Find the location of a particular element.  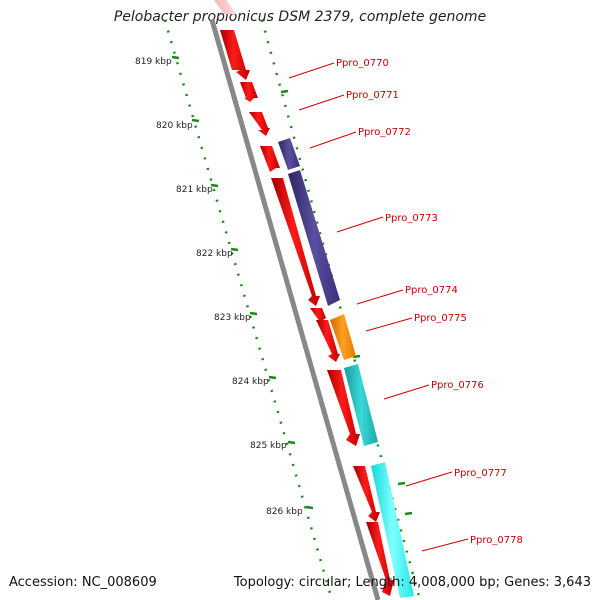

scale-label: 825 kbp is located at coordinates (268, 446).